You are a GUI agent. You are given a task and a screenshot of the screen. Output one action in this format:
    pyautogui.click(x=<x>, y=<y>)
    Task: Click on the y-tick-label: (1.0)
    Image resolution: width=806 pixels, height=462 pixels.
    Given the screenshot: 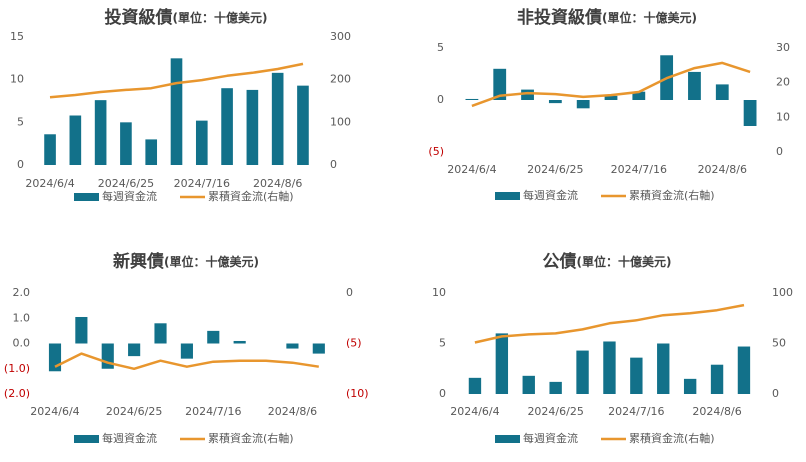 What is the action you would take?
    pyautogui.click(x=17, y=368)
    